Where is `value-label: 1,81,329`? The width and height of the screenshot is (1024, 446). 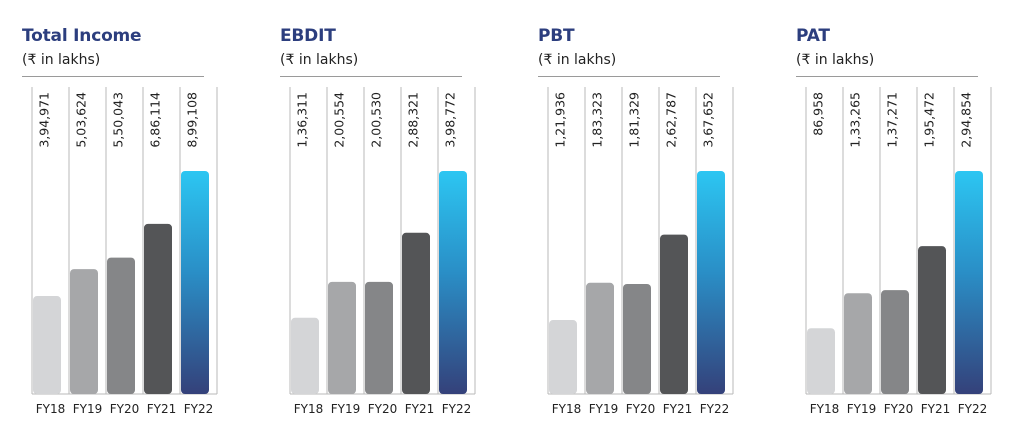 value-label: 1,81,329 is located at coordinates (634, 120).